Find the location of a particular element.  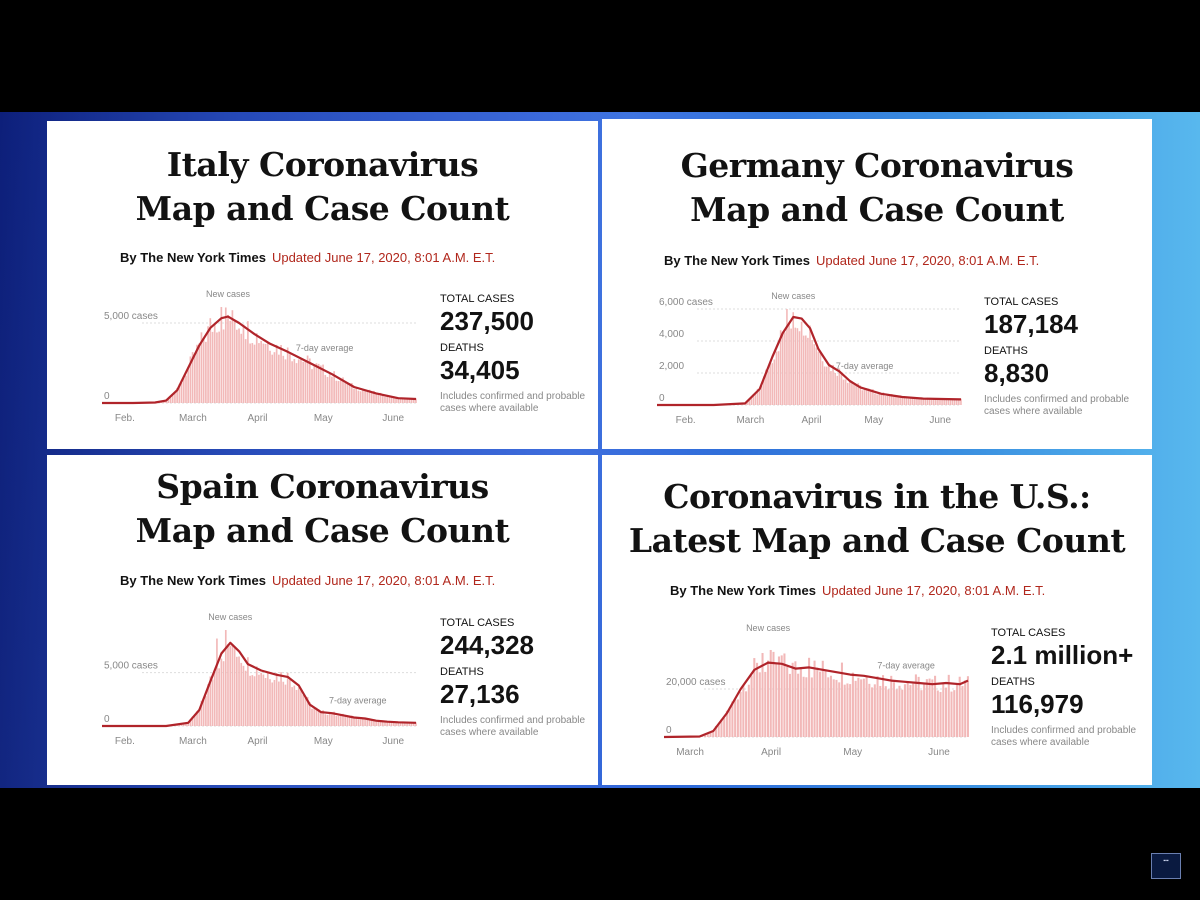

x-axis: March April May June is located at coordinates (813, 752).